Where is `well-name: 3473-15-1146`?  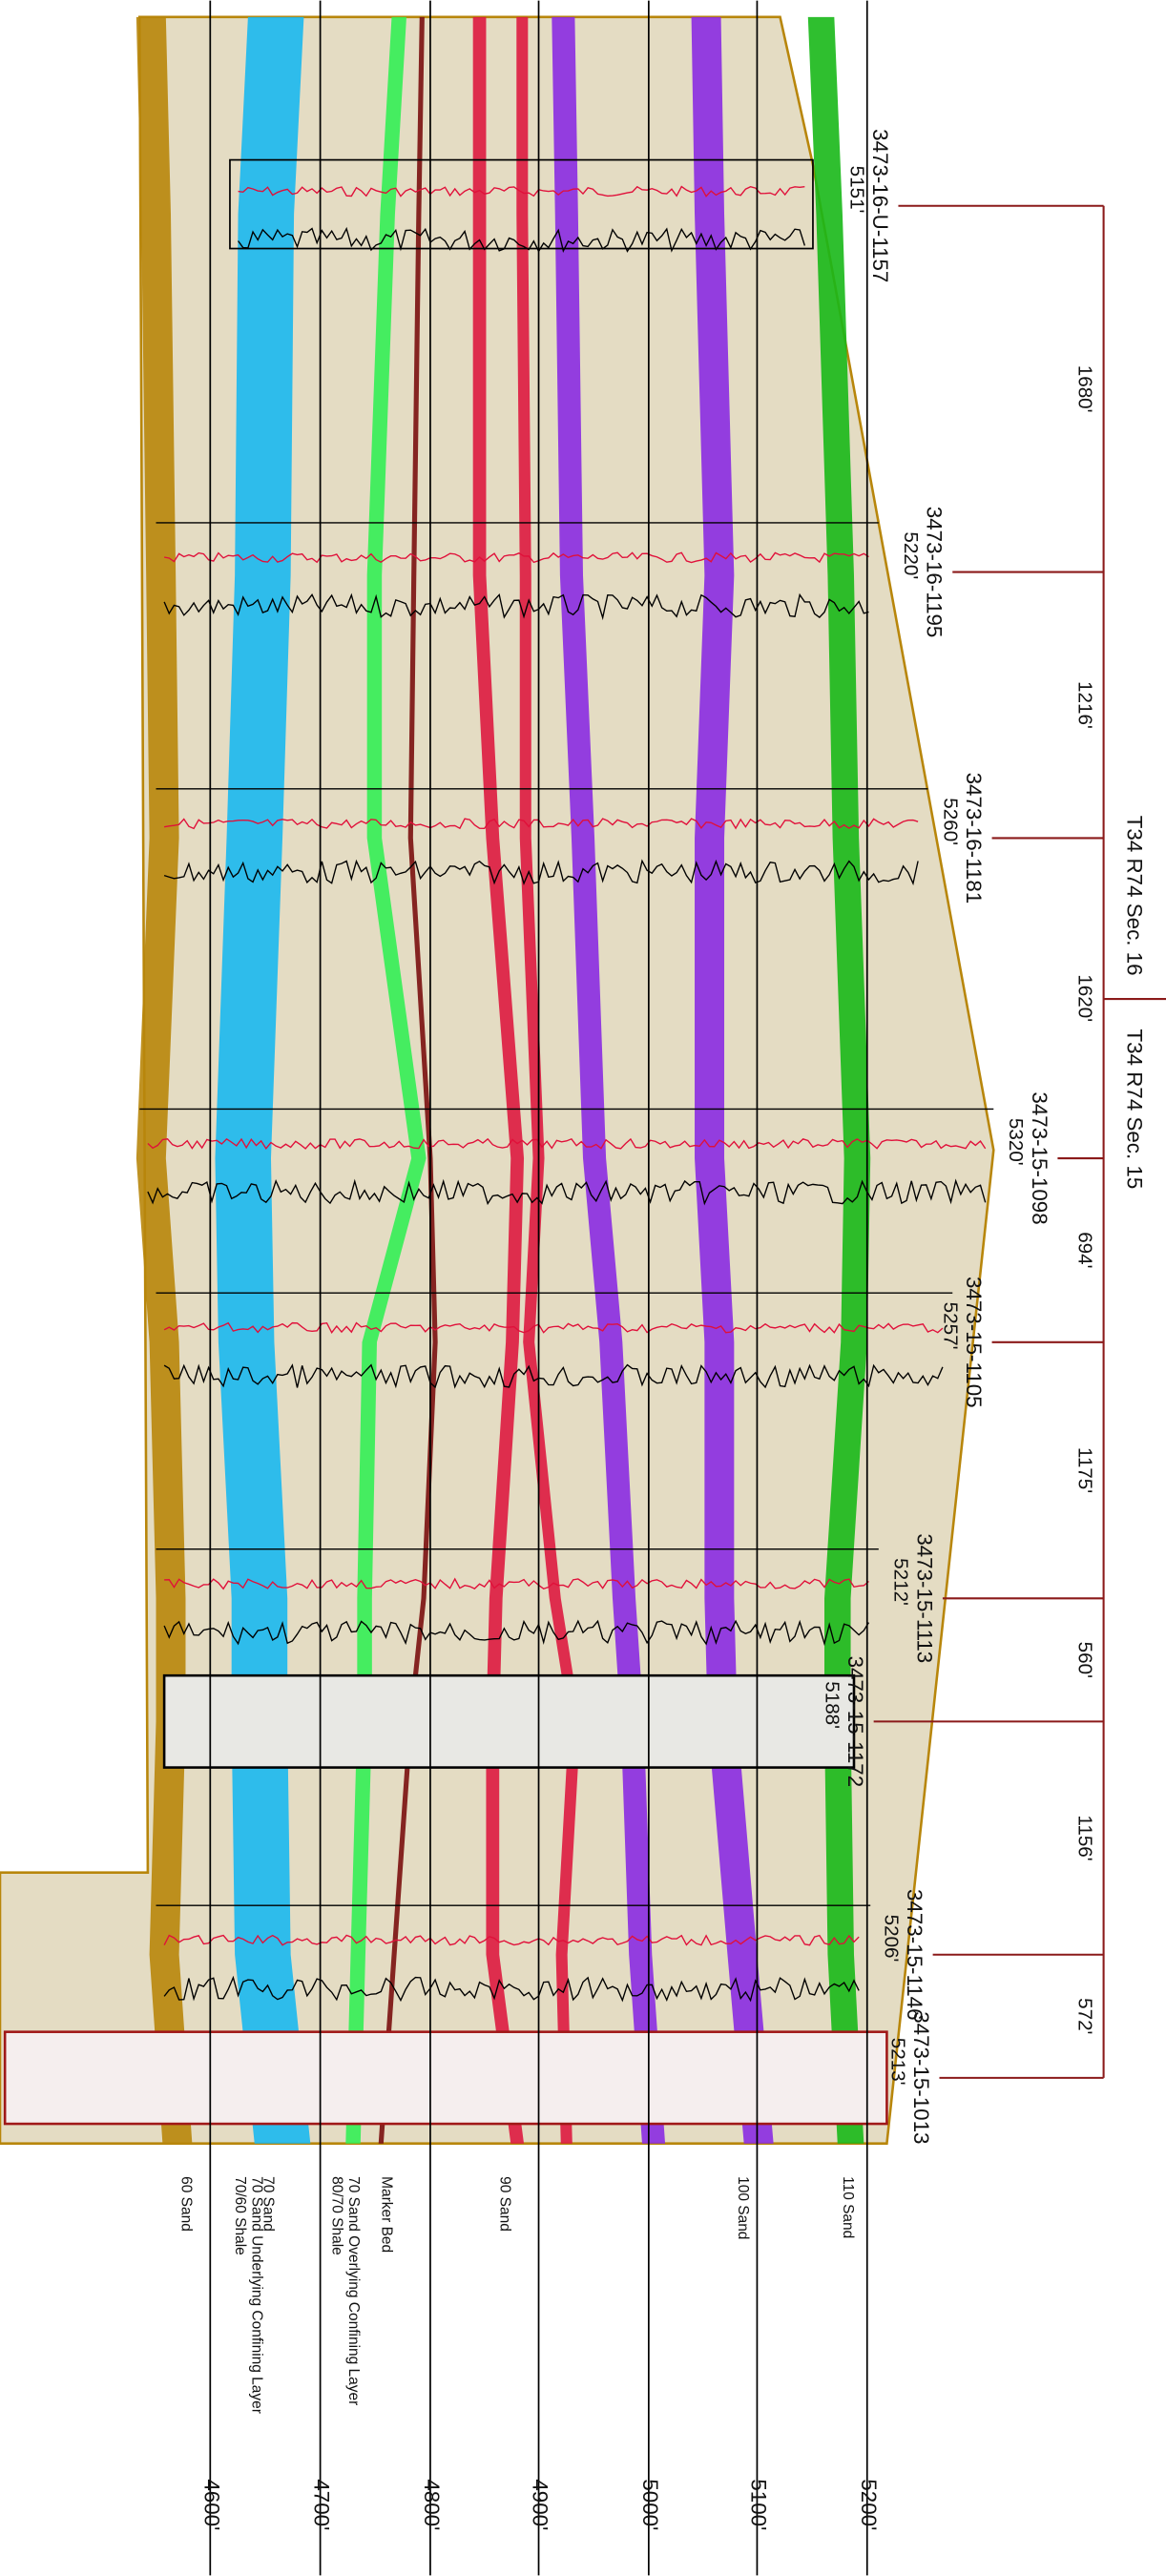
well-name: 3473-15-1146 is located at coordinates (915, 1955).